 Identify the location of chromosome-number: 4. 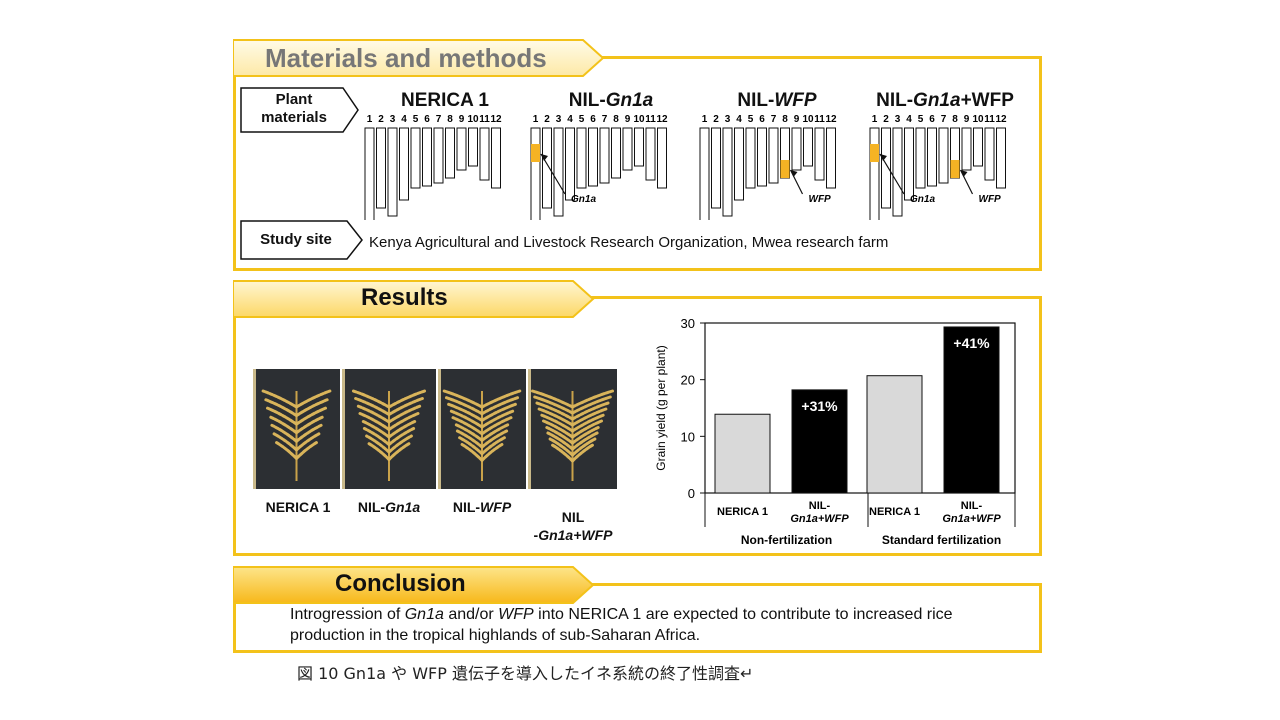
(404, 119).